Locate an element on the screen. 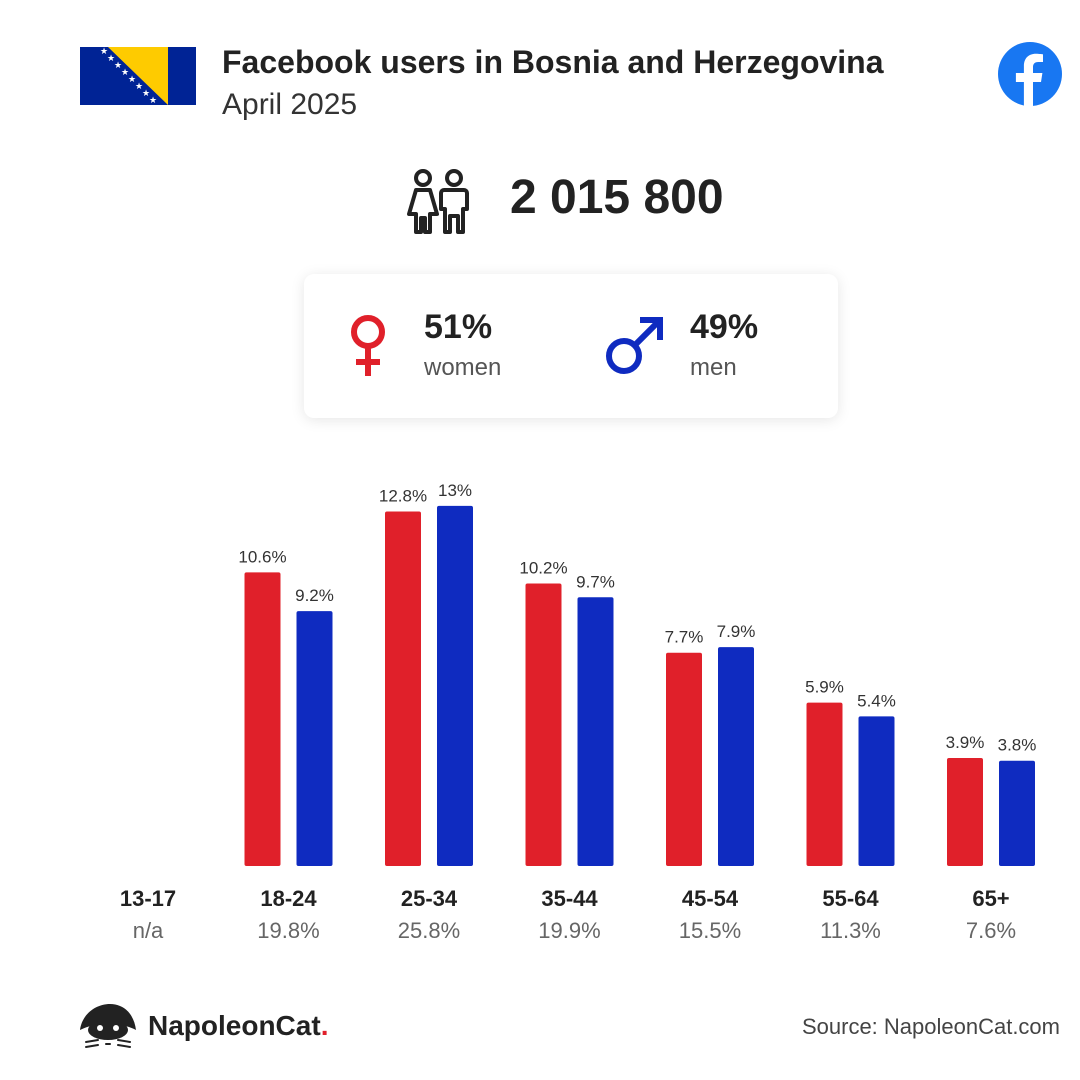  category-total-13-17: n/a is located at coordinates (148, 930).